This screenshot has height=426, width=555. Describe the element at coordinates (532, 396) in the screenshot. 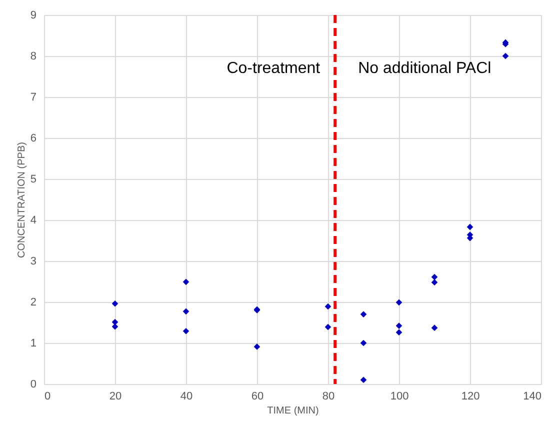

I see `x-tick-label: 140` at that location.